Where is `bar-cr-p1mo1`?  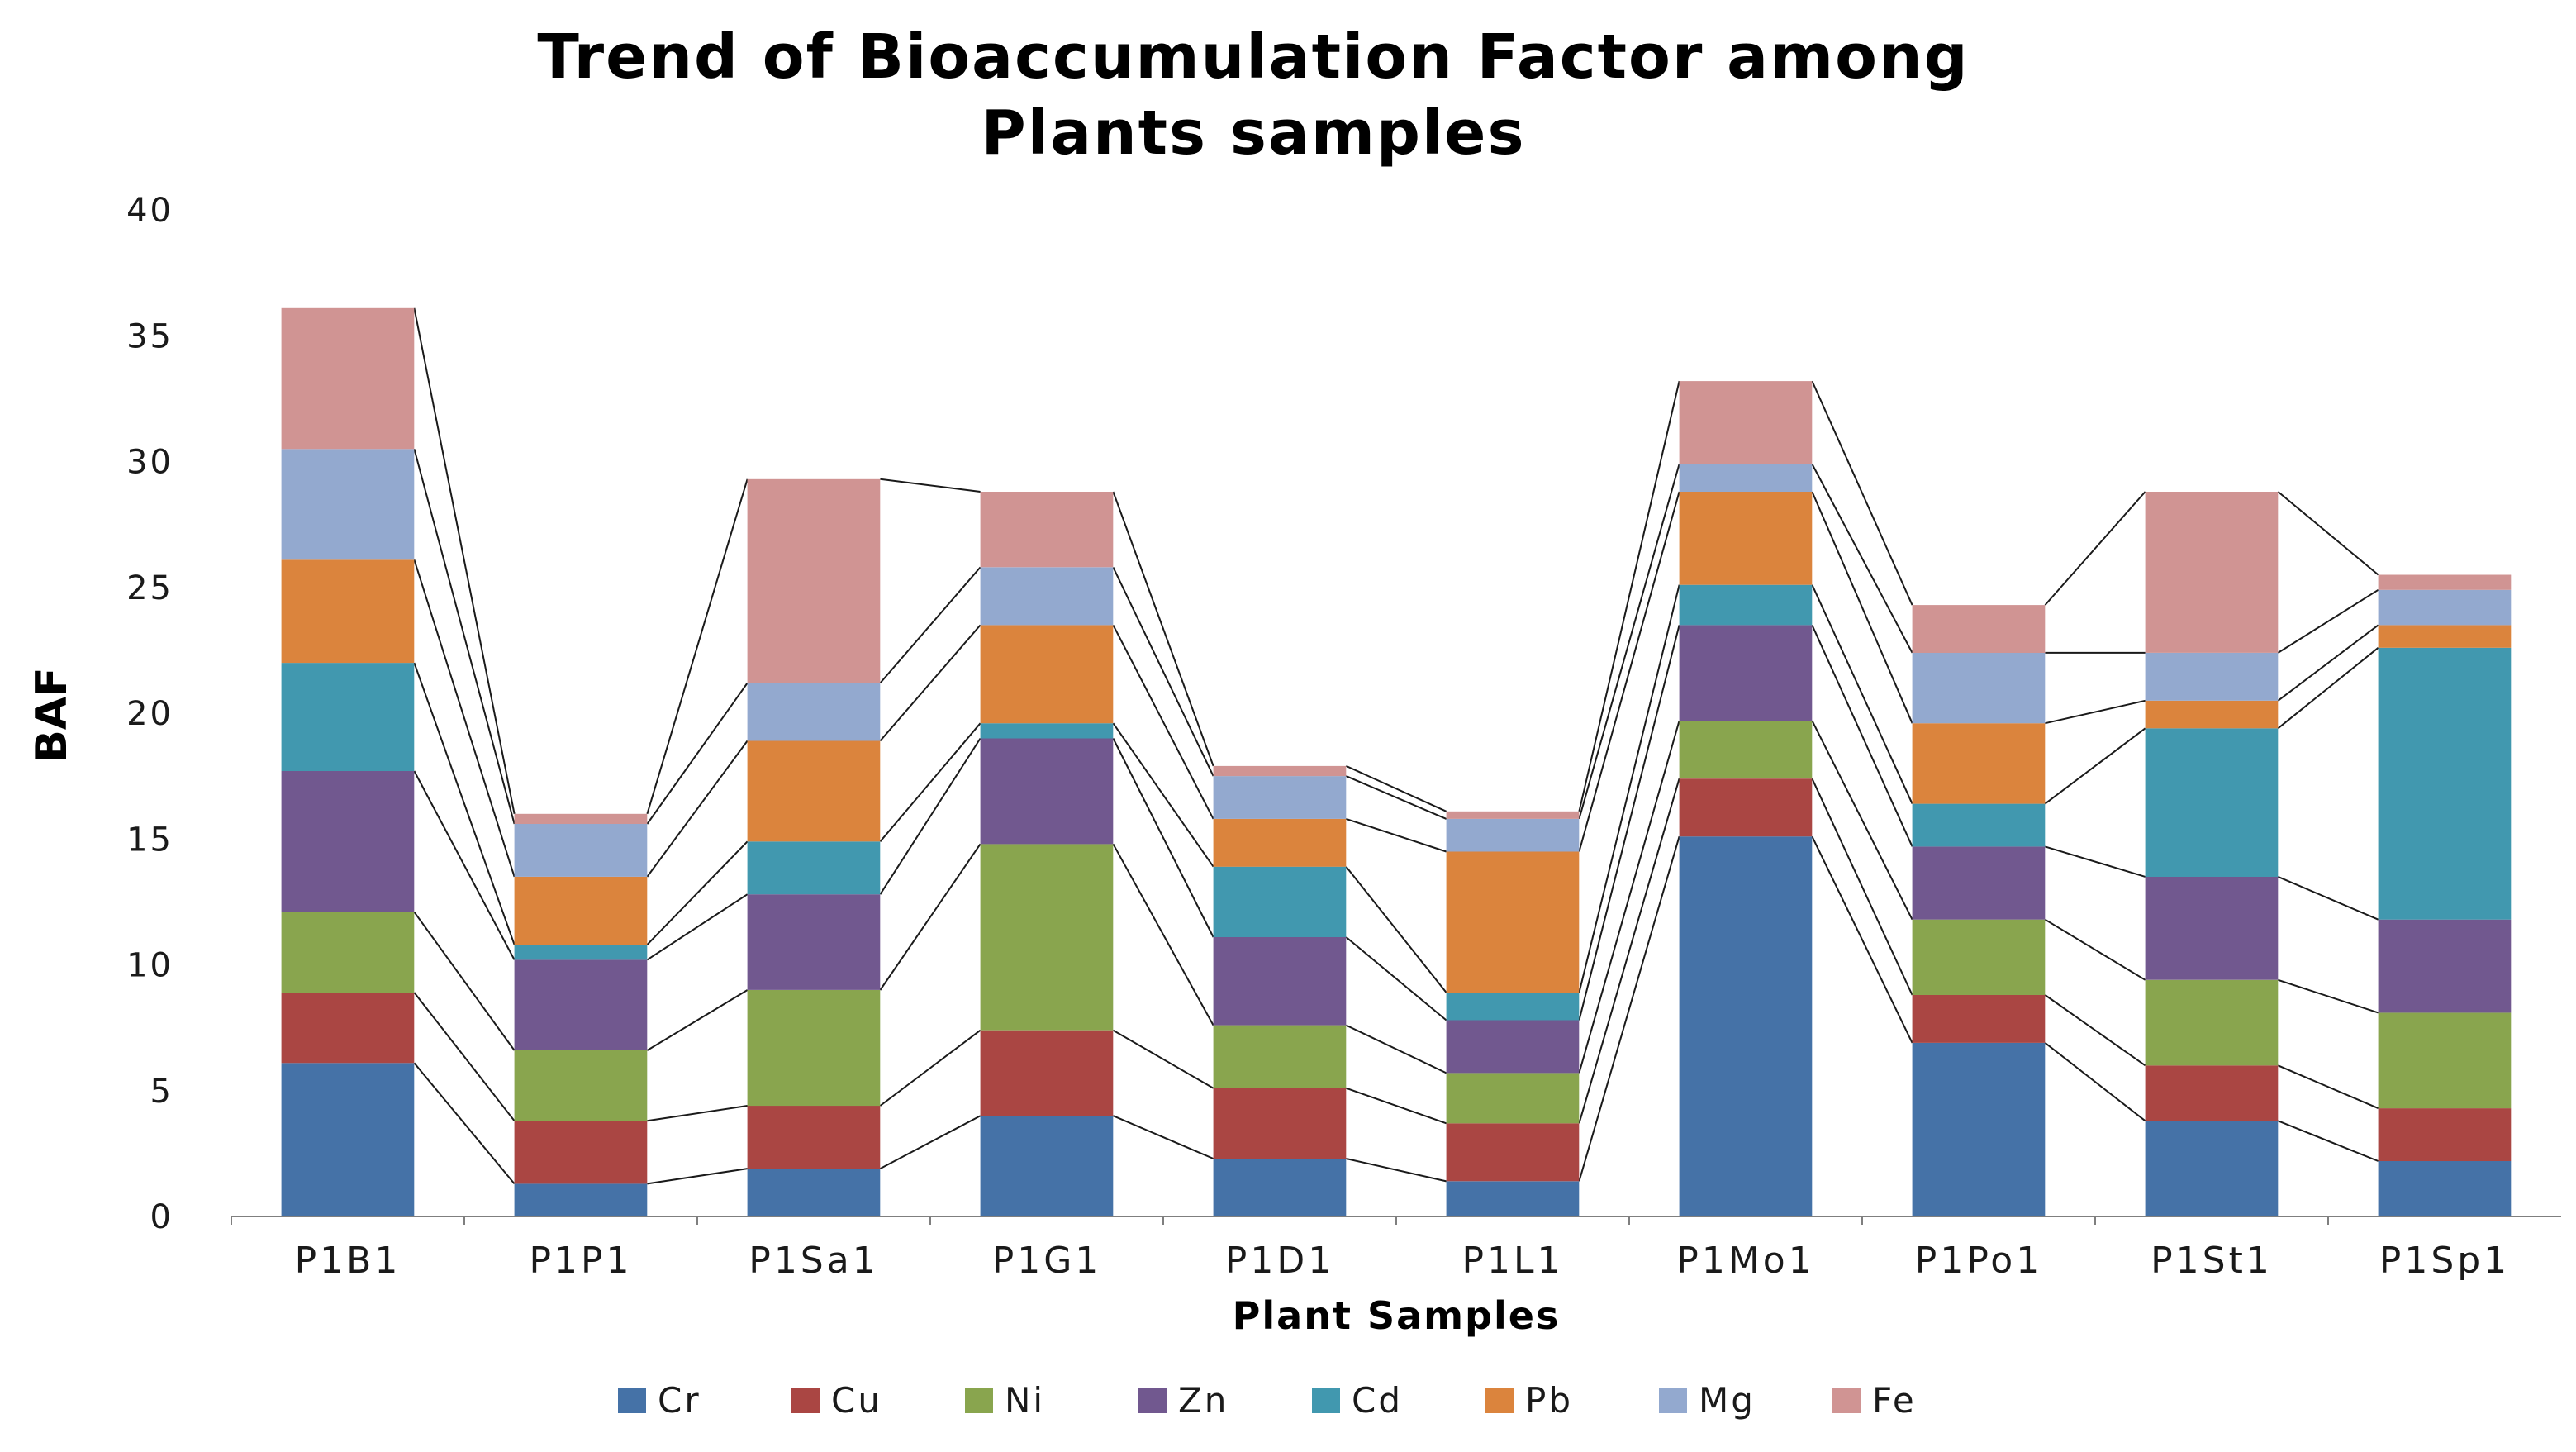
bar-cr-p1mo1 is located at coordinates (1746, 1026).